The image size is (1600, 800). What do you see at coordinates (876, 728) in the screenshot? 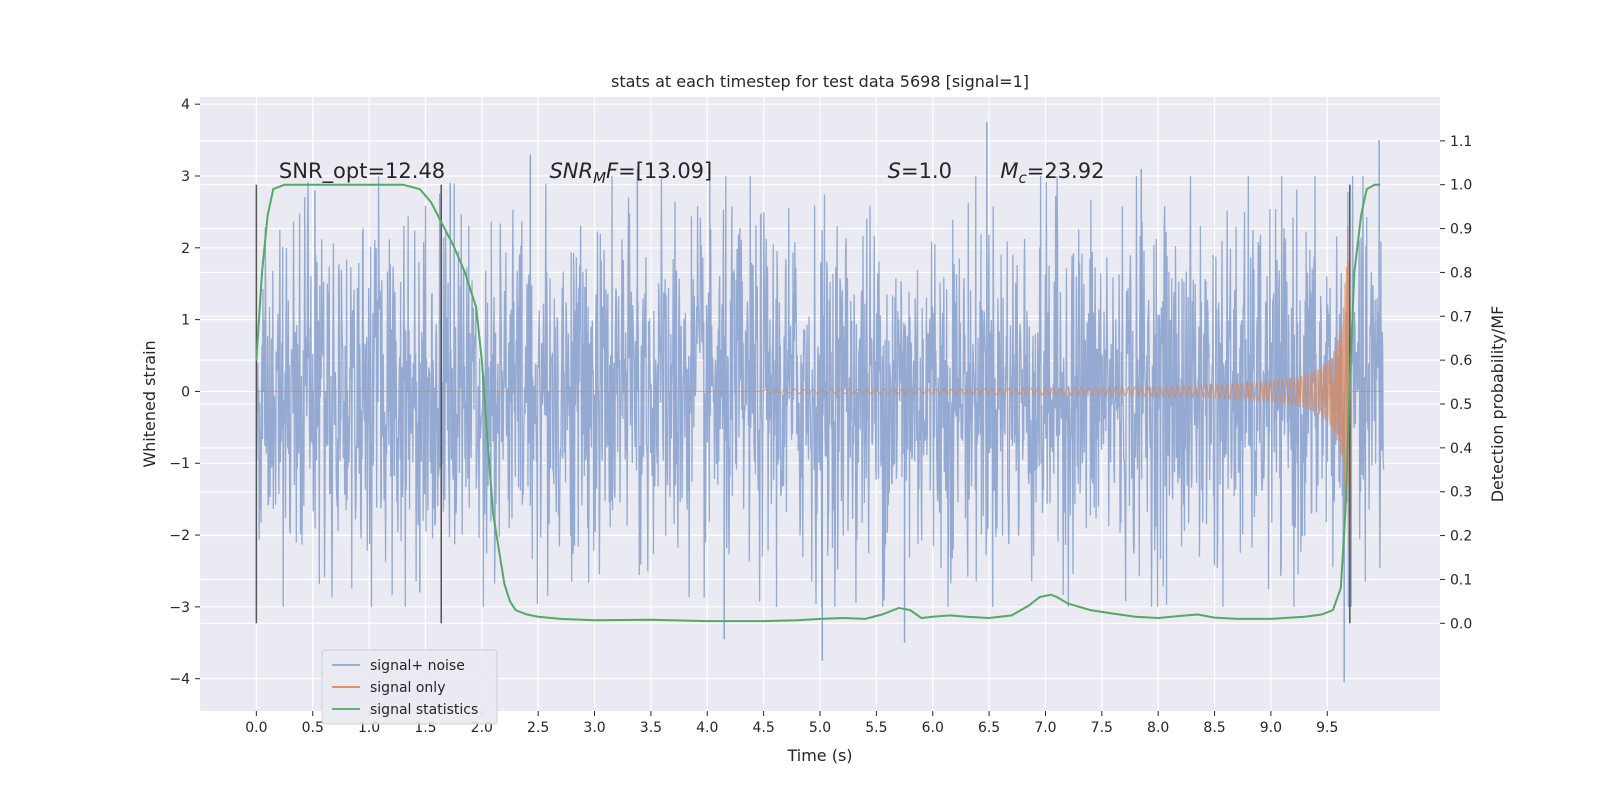
I see `x-tick-label: 5.5` at bounding box center [876, 728].